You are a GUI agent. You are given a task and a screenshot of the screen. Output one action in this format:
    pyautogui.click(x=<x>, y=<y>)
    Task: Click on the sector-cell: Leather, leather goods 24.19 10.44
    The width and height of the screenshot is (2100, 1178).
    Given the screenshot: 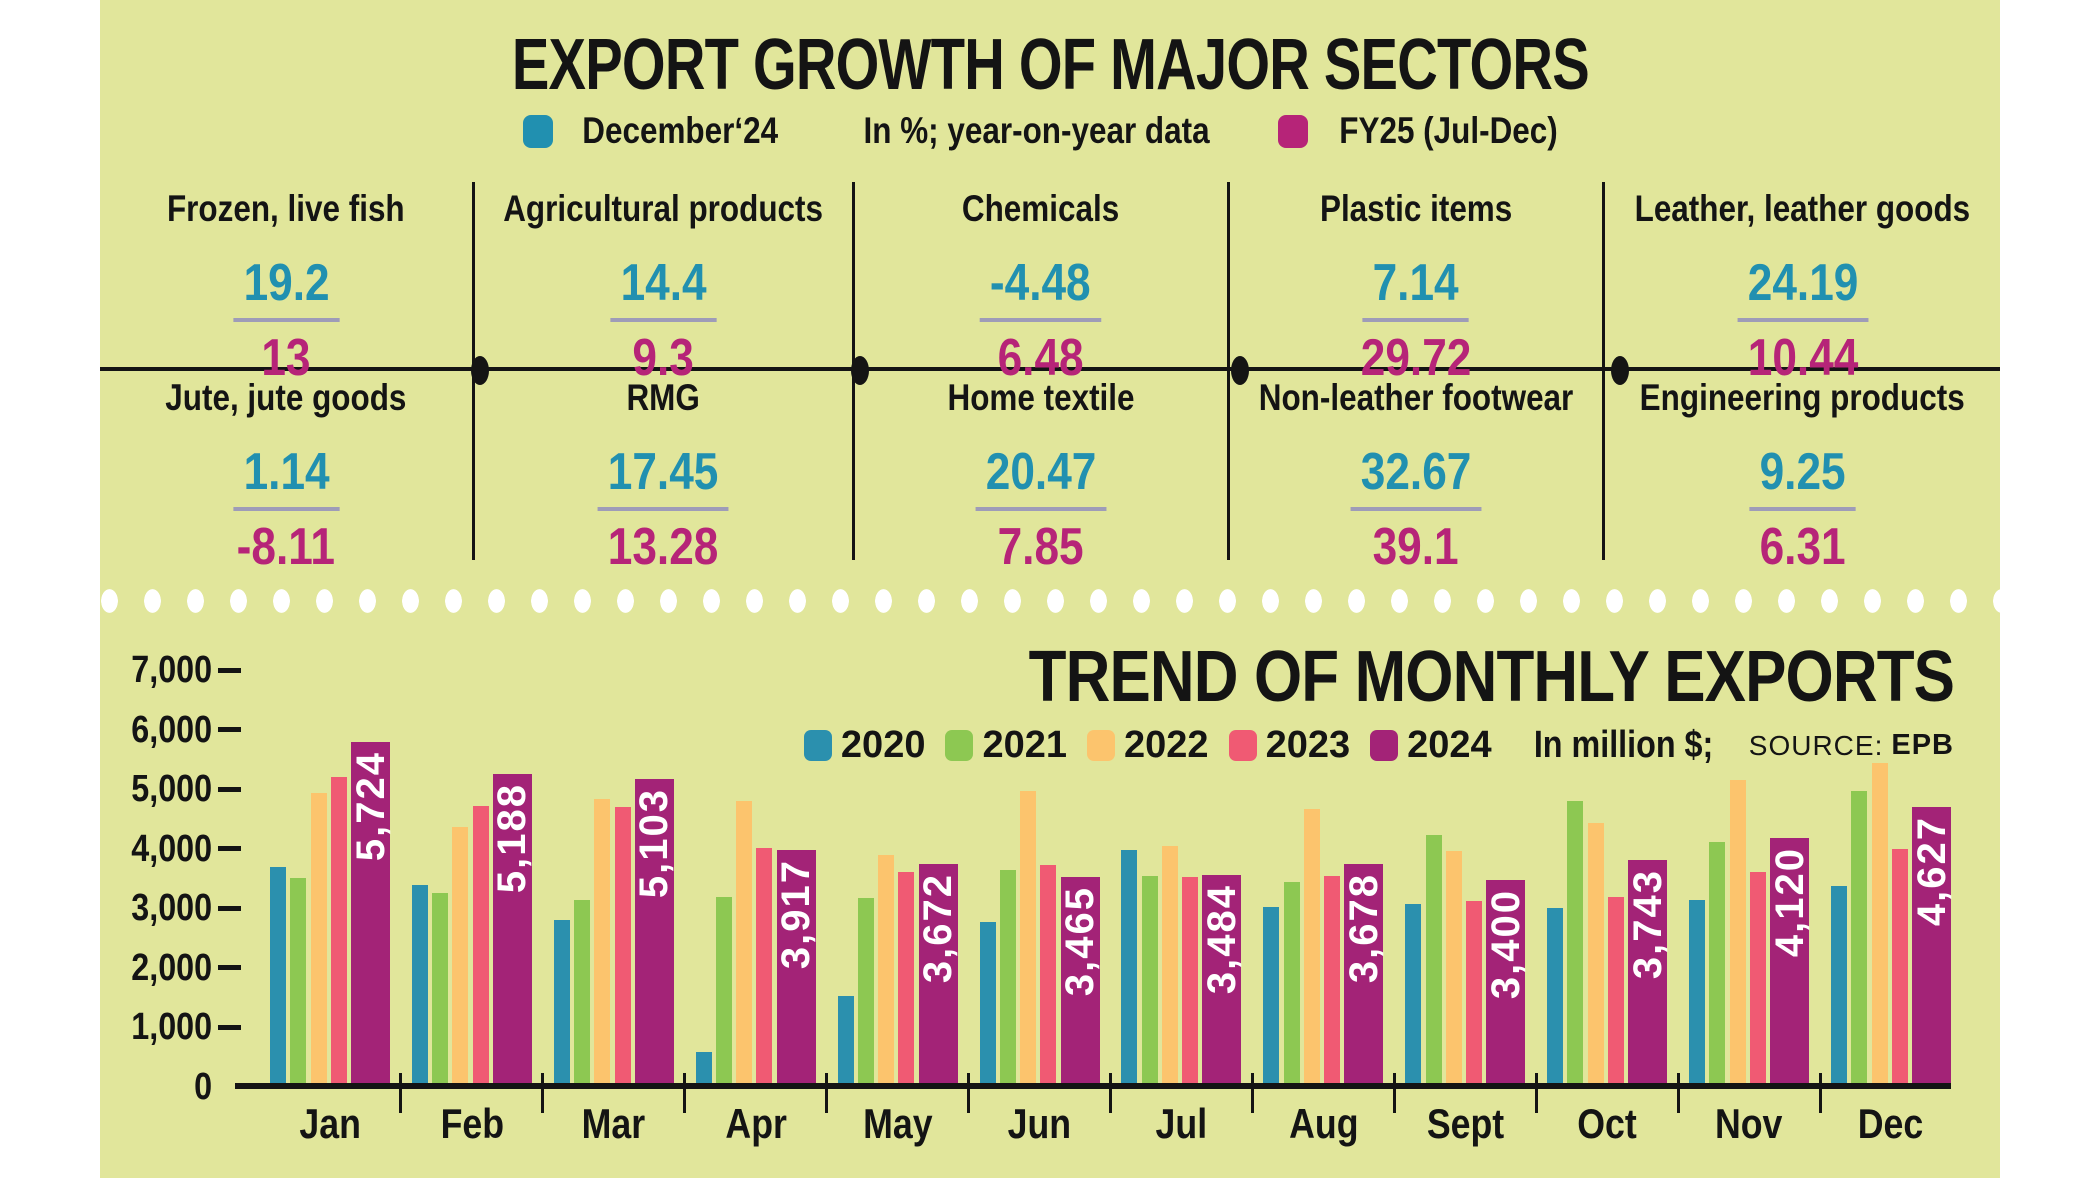 What is the action you would take?
    pyautogui.click(x=1802, y=283)
    